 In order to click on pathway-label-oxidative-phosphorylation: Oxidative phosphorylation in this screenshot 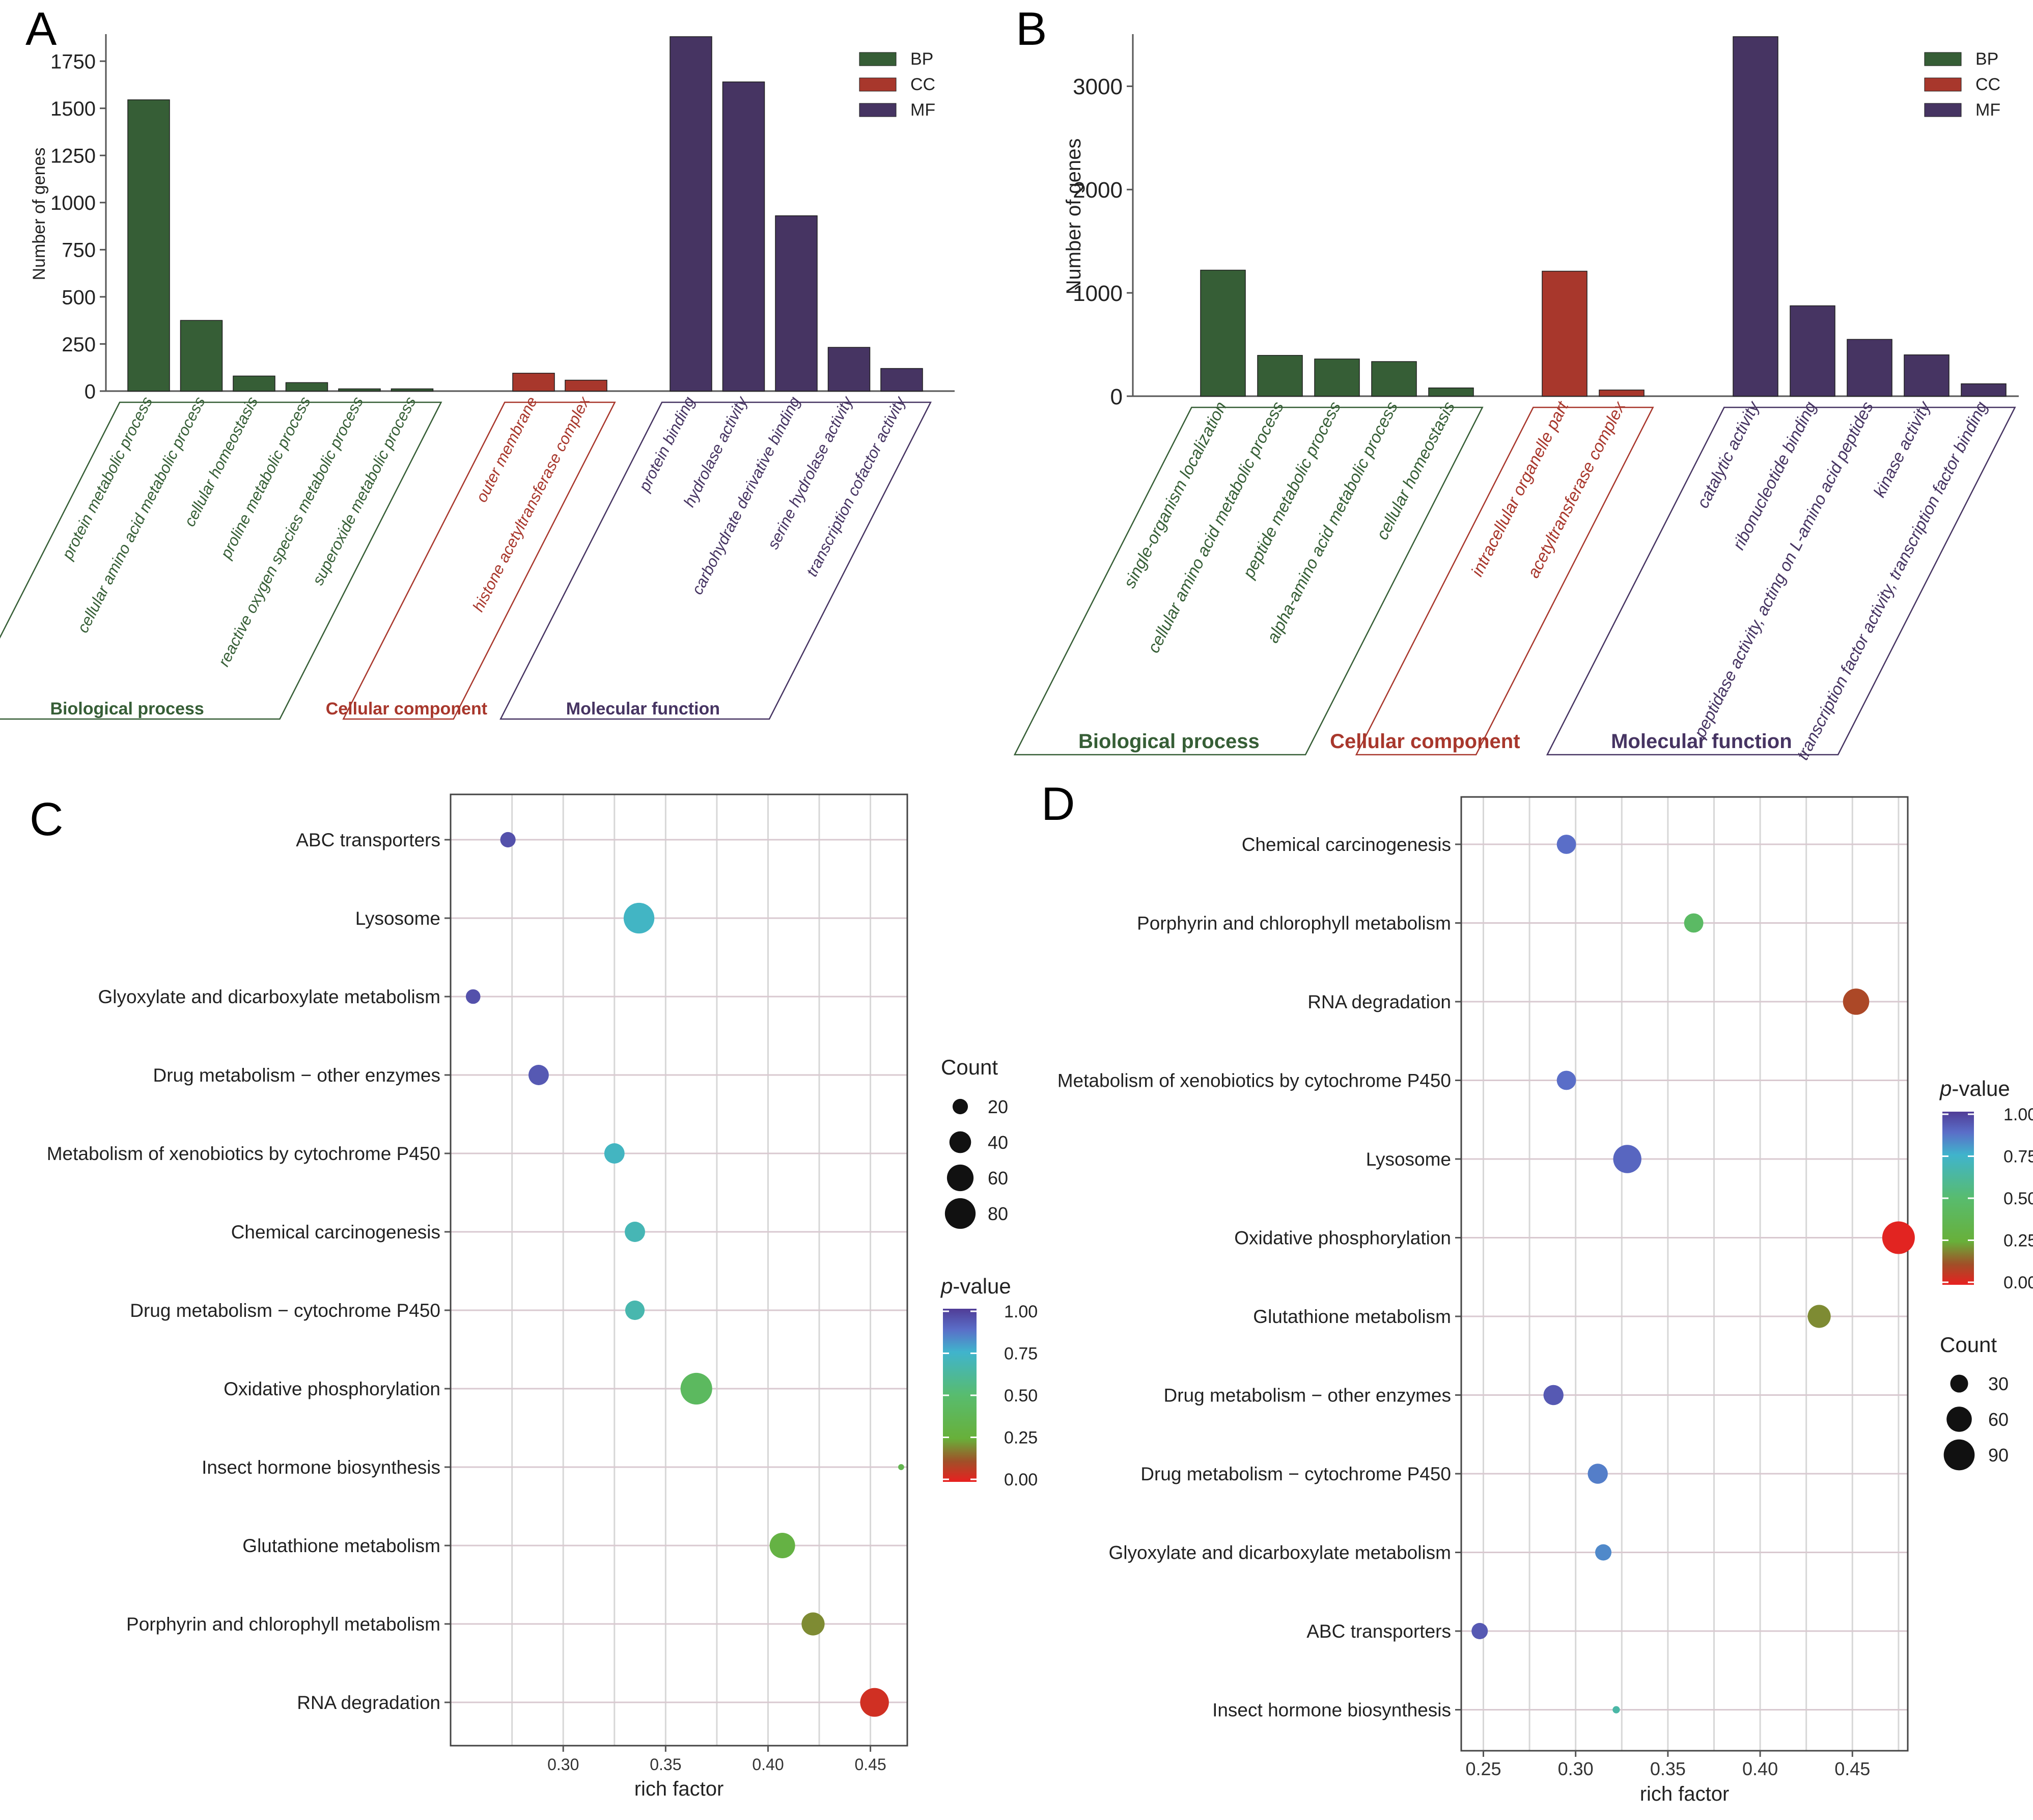, I will do `click(332, 1388)`.